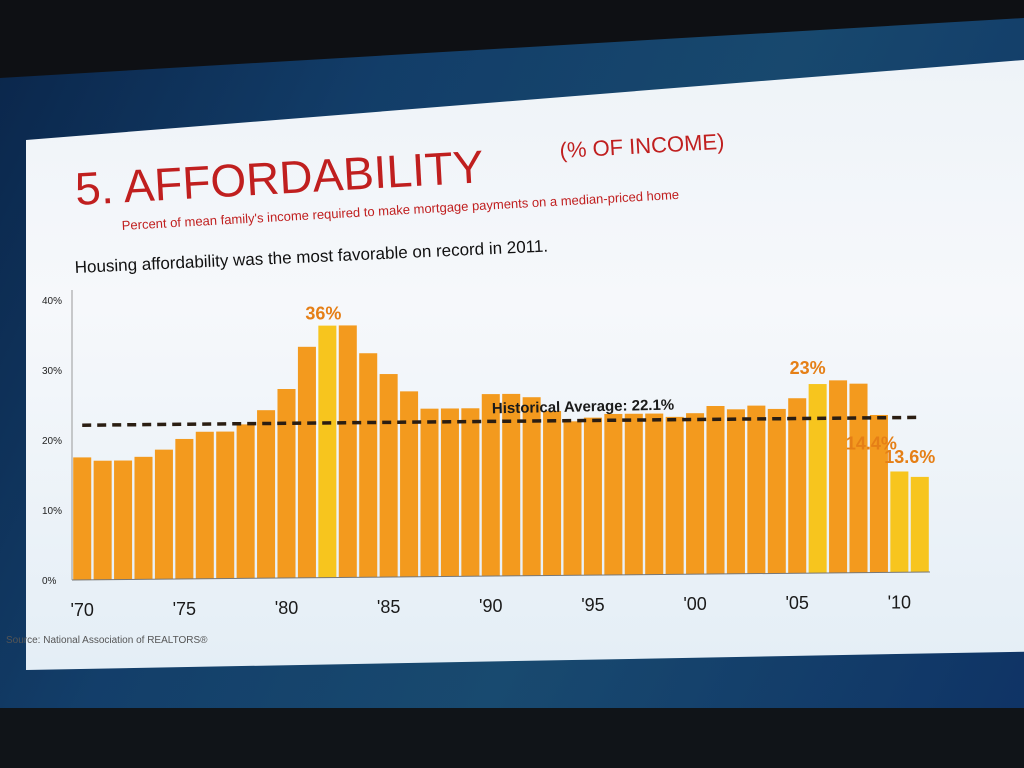 The height and width of the screenshot is (768, 1024). What do you see at coordinates (756, 489) in the screenshot?
I see `bar-2003` at bounding box center [756, 489].